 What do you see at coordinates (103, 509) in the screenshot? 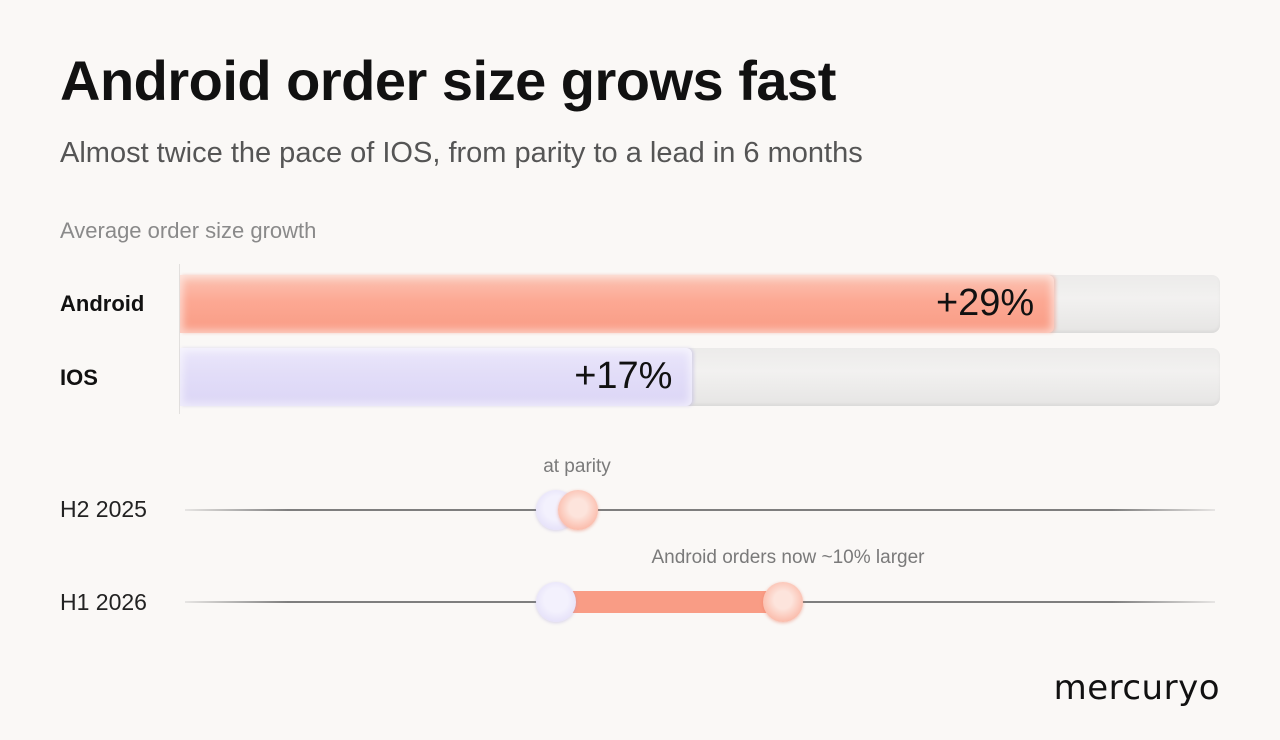
I see `period-label-h2-2025: H2 2025` at bounding box center [103, 509].